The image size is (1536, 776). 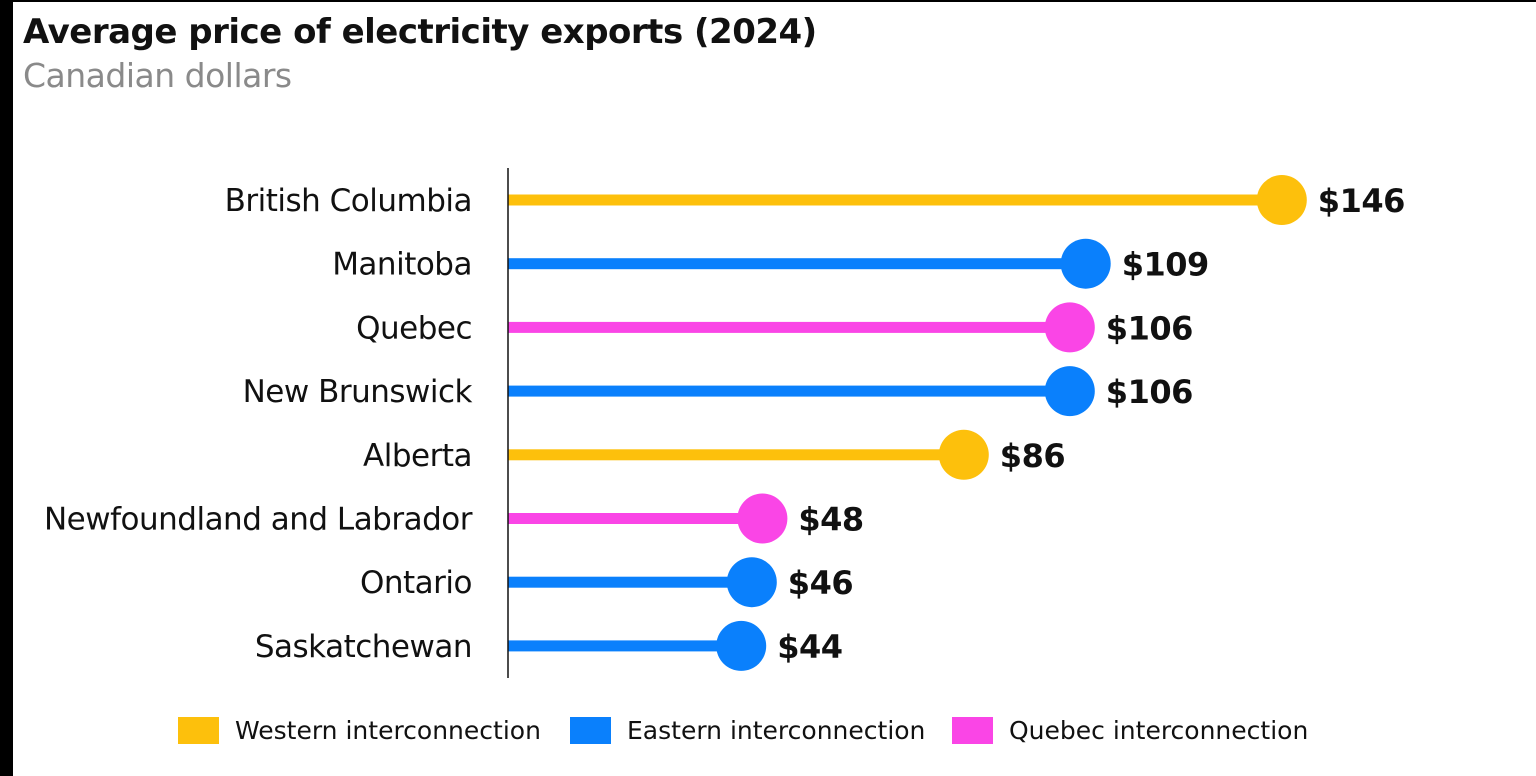 I want to click on dot-alberta, so click(x=963, y=454).